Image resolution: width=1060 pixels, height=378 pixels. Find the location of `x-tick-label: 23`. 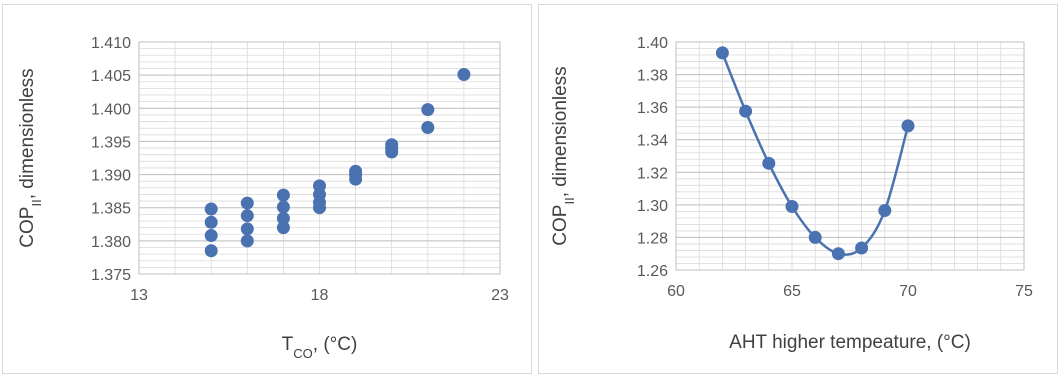

x-tick-label: 23 is located at coordinates (500, 295).